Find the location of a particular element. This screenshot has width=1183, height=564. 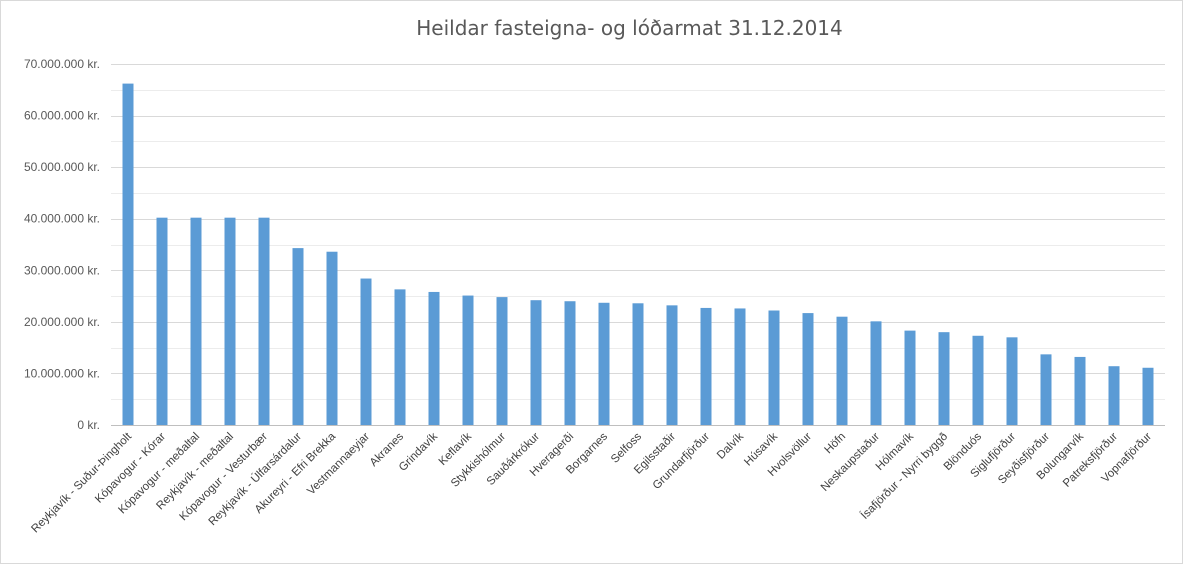

x-tick-label: Höfn is located at coordinates (835, 444).